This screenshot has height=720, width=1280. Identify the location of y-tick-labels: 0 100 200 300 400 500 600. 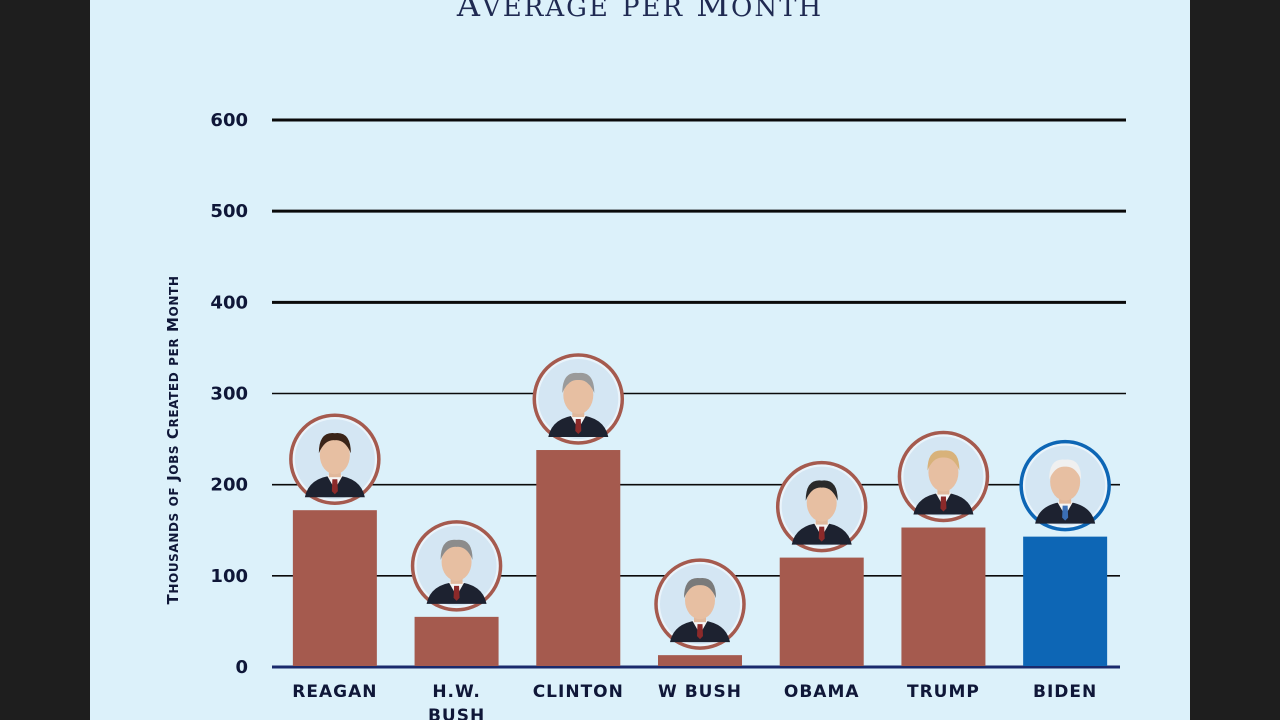
(229, 394).